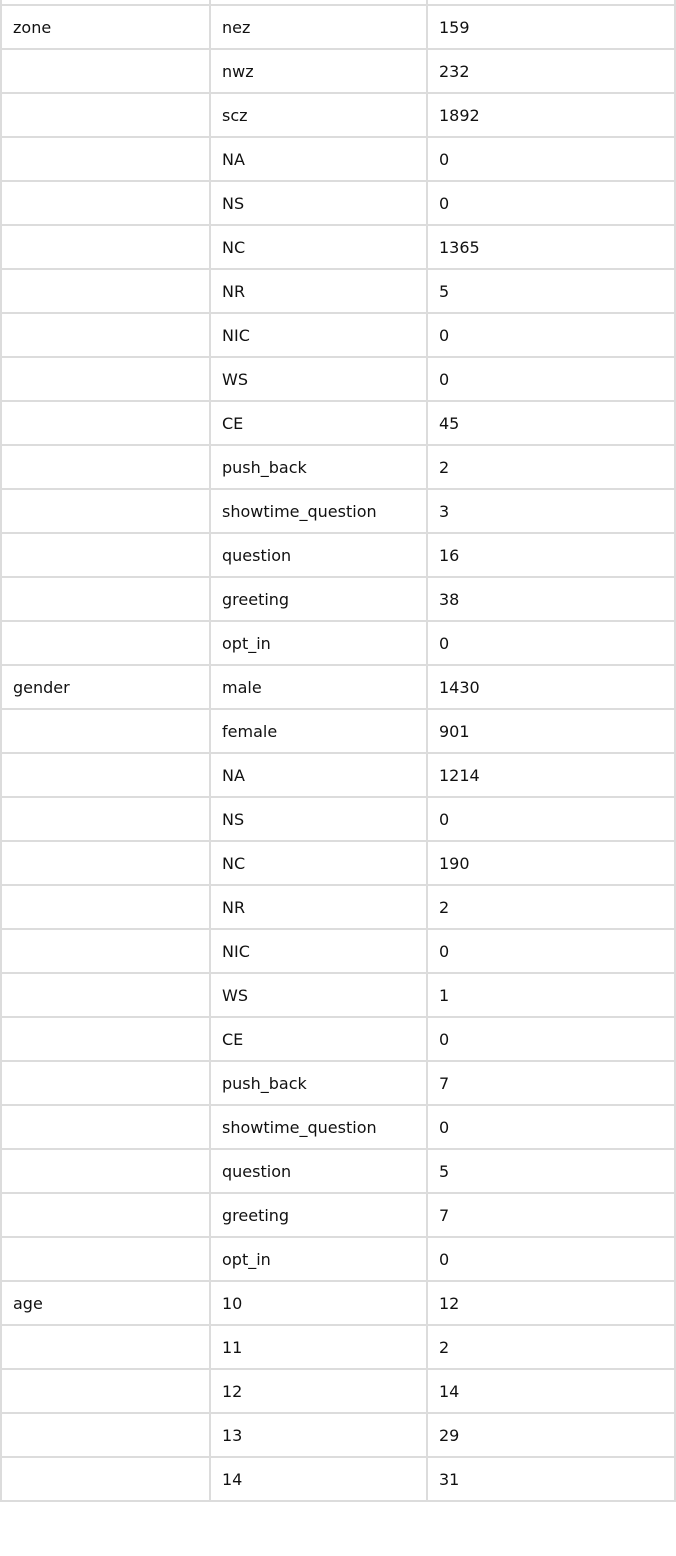 The image size is (676, 1556). What do you see at coordinates (551, 511) in the screenshot?
I see `count-cell: 3` at bounding box center [551, 511].